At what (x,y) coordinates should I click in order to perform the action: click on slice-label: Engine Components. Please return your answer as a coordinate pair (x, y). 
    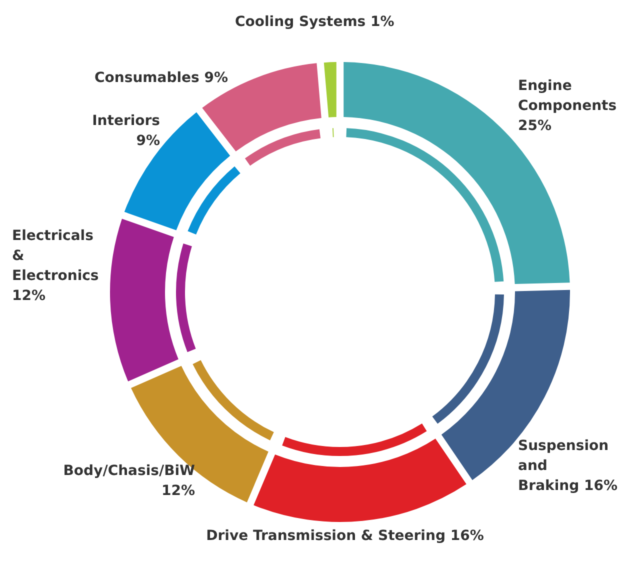
    Looking at the image, I should click on (567, 96).